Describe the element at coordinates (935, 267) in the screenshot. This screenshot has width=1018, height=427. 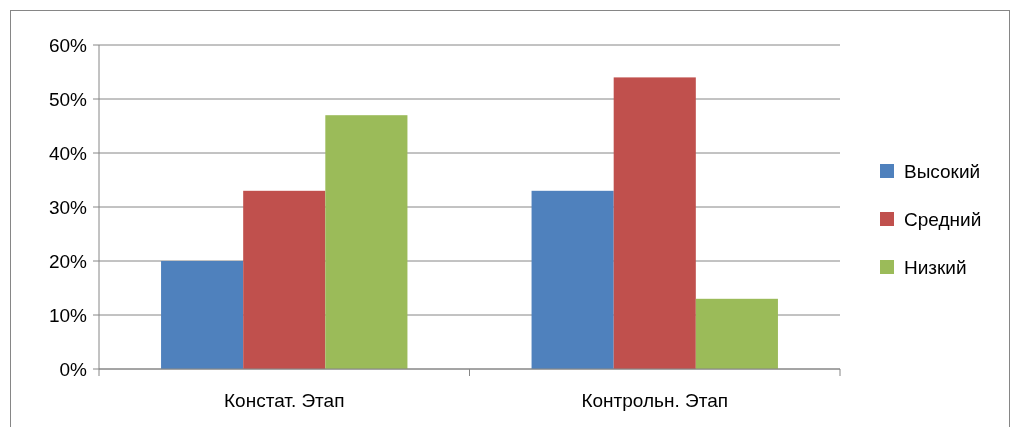
I see `legend-label: Низкий` at that location.